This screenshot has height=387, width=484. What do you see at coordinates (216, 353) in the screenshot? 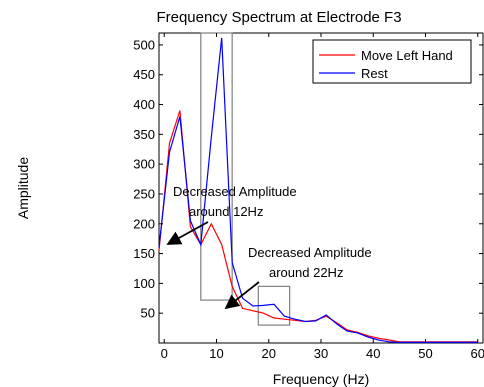
I see `x-tick-label: 10` at bounding box center [216, 353].